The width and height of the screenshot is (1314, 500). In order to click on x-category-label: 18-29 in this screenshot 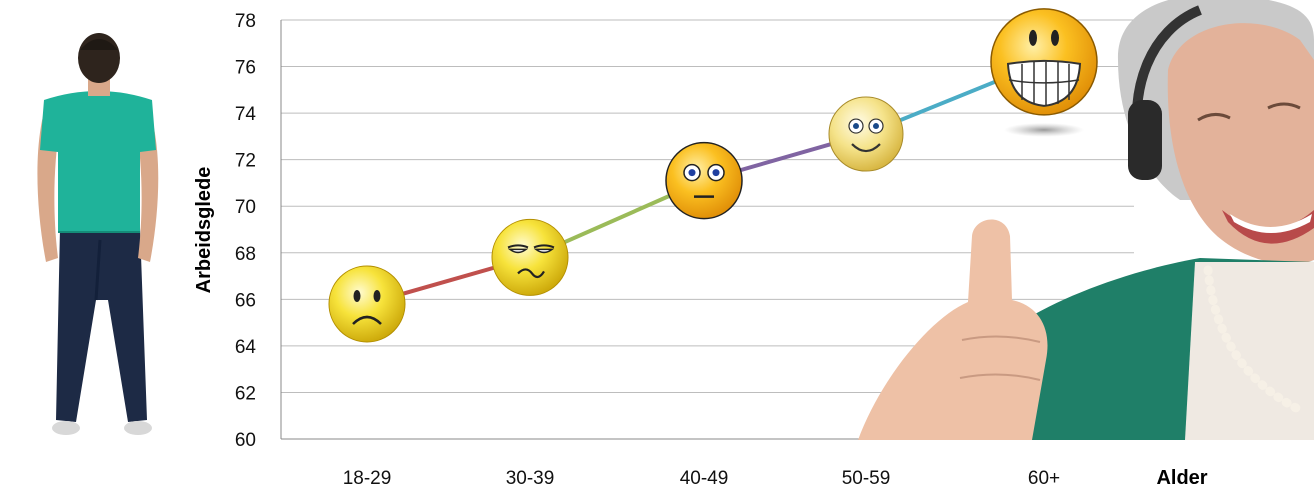, I will do `click(367, 478)`.